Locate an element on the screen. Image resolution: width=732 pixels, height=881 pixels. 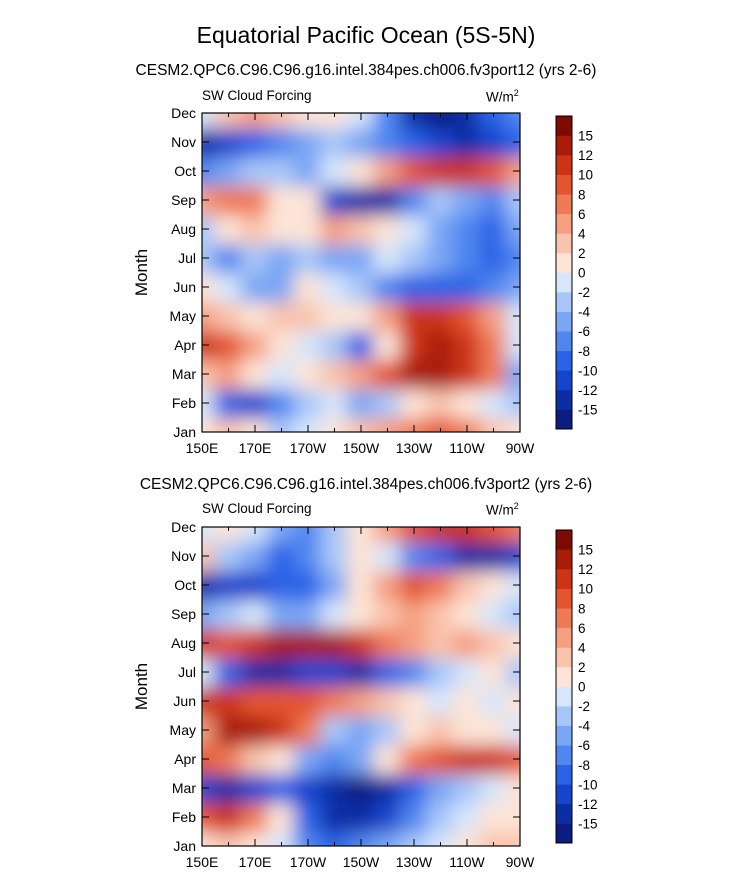
panel-2-ytick-label: Aug is located at coordinates (183, 643).